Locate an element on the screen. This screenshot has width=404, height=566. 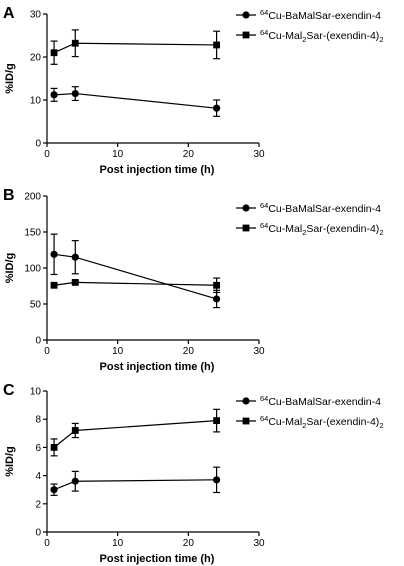
y-tick-label: 6 is located at coordinates (38, 448).